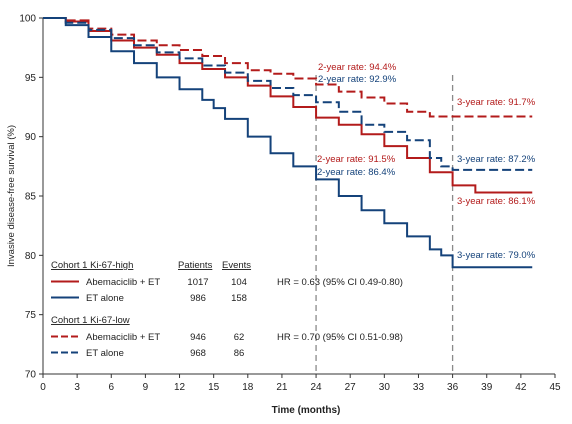 This screenshot has height=424, width=572. What do you see at coordinates (555, 387) in the screenshot?
I see `x-tick-label: 45` at bounding box center [555, 387].